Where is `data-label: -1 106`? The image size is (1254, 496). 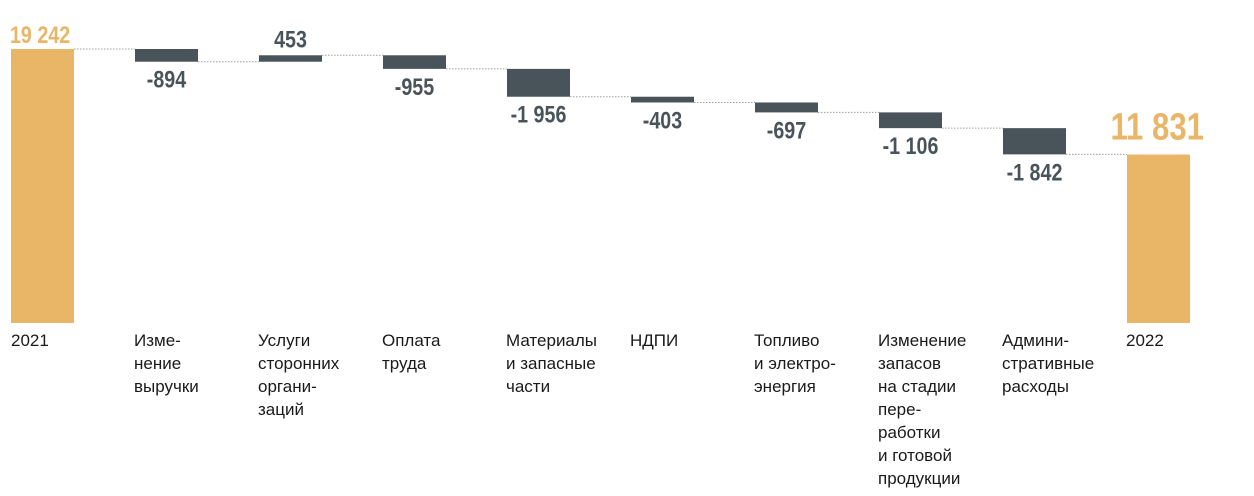
data-label: -1 106 is located at coordinates (911, 145).